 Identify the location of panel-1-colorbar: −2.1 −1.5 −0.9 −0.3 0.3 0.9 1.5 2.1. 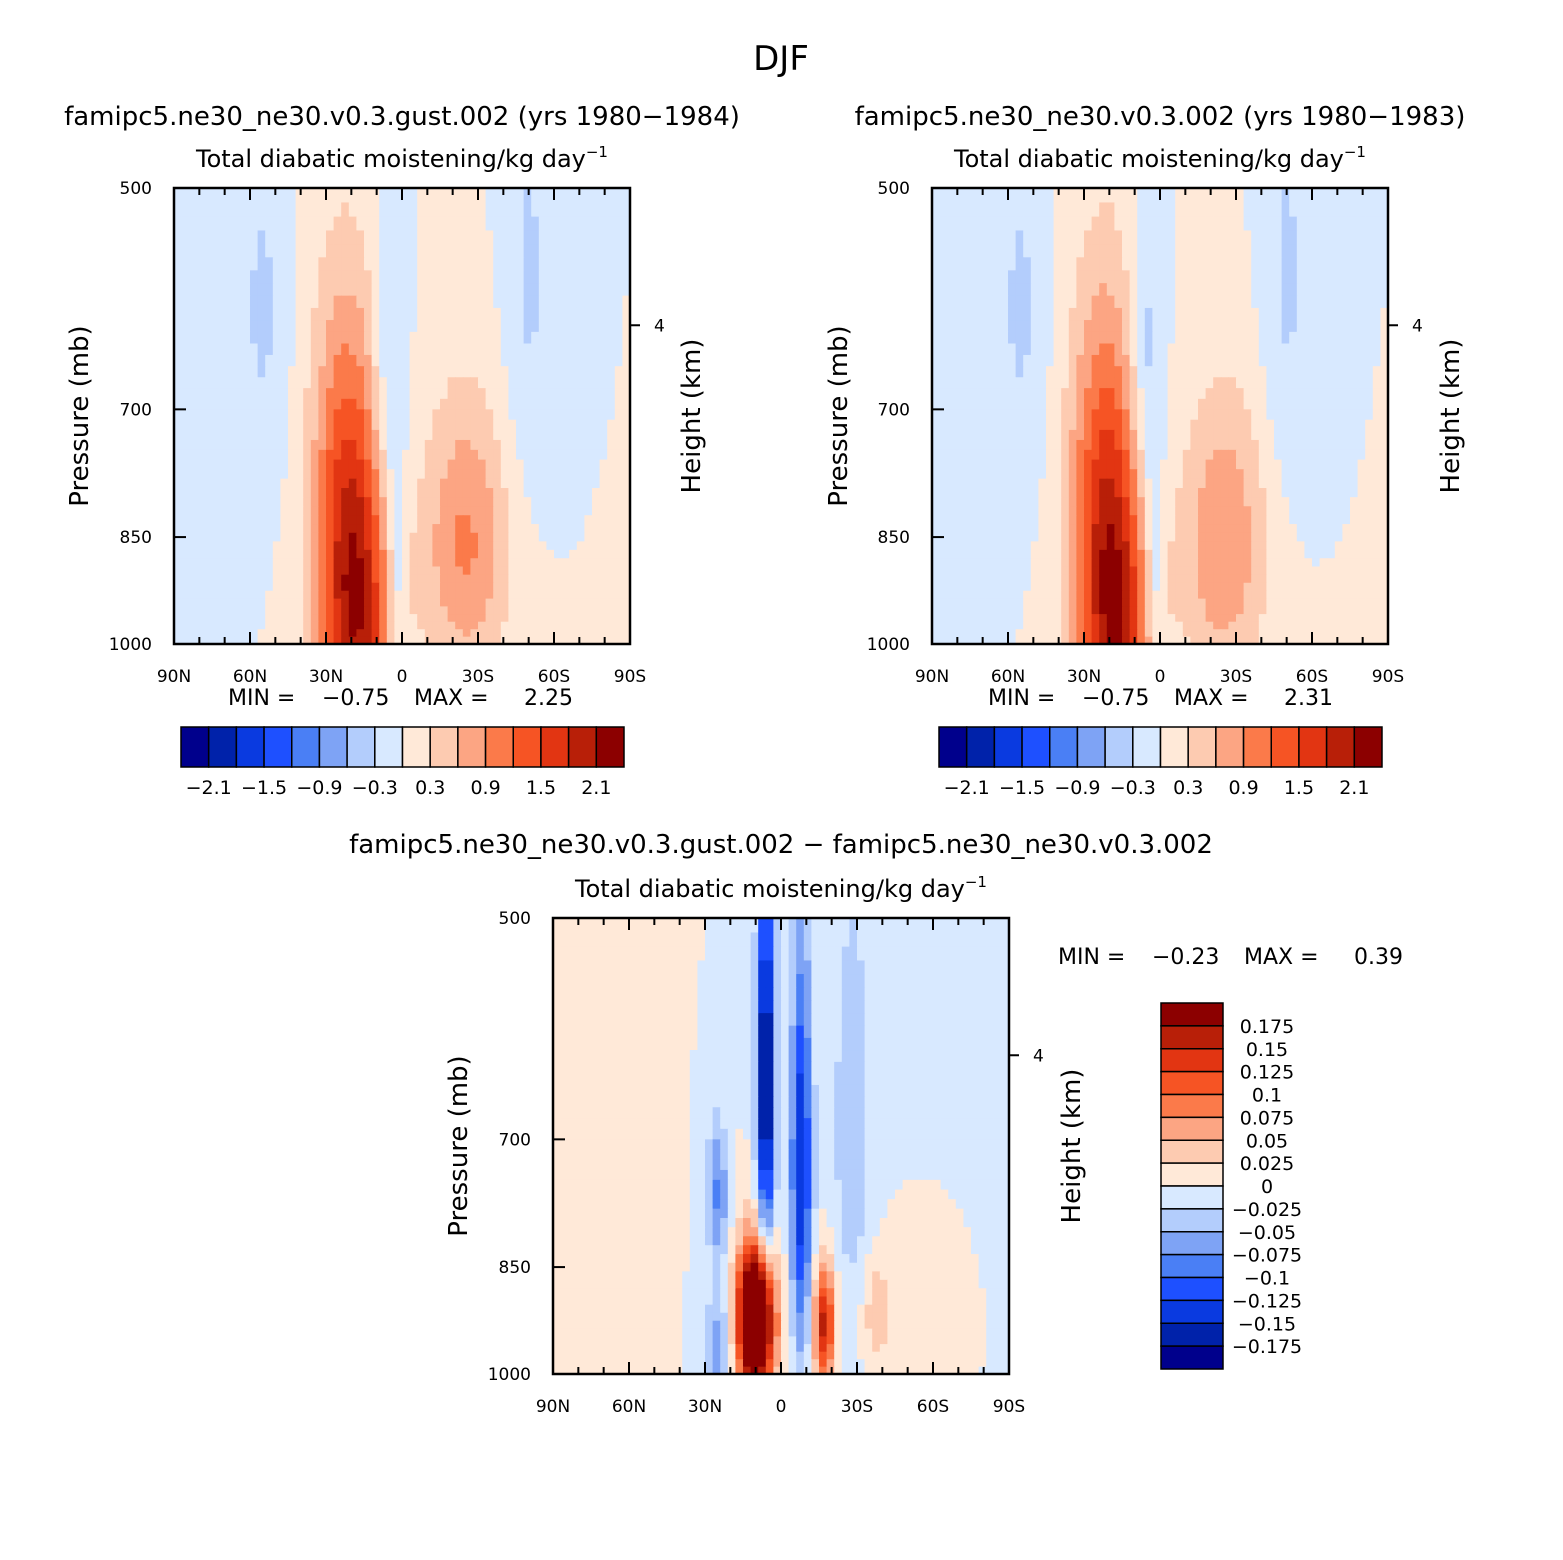
(402, 762).